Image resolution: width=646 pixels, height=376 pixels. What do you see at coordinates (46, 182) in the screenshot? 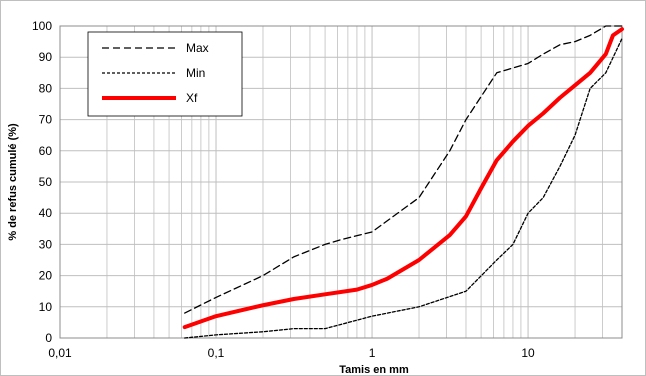
I see `y-tick-label: 50` at bounding box center [46, 182].